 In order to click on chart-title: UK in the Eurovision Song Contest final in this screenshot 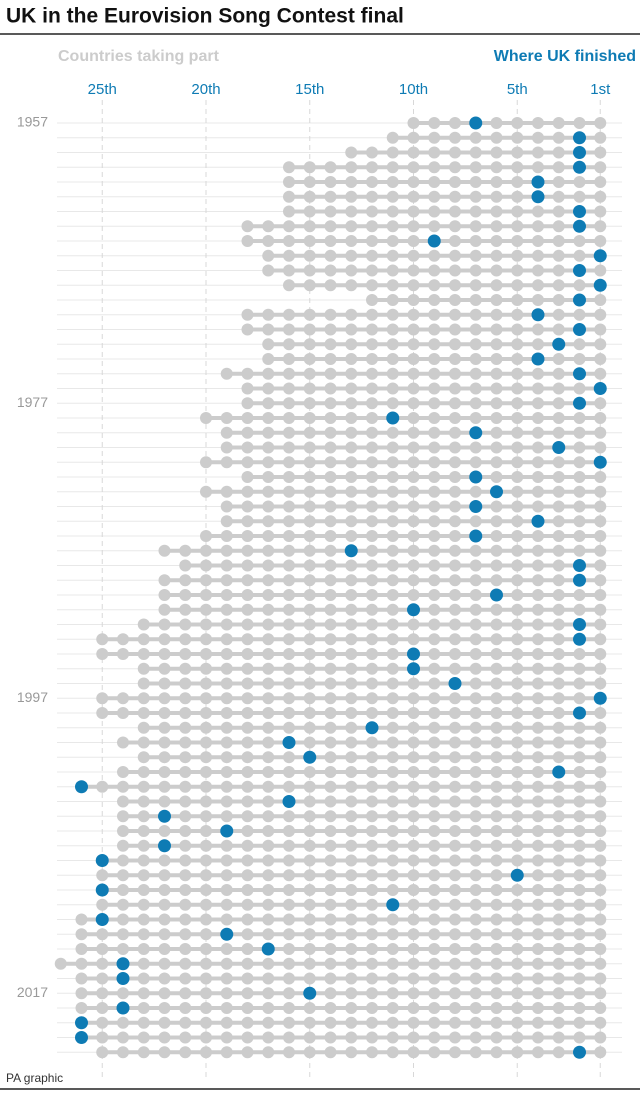, I will do `click(205, 16)`.